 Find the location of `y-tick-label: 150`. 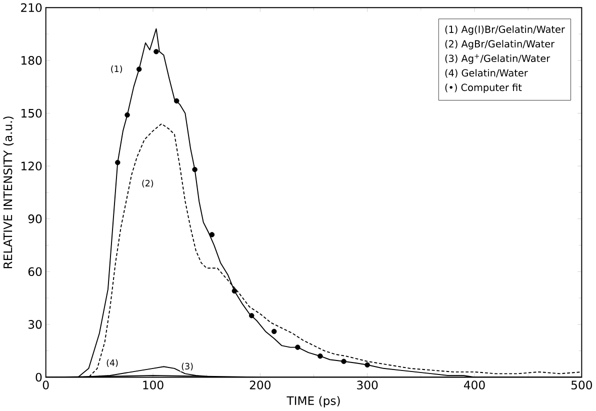

y-tick-label: 150 is located at coordinates (32, 113).